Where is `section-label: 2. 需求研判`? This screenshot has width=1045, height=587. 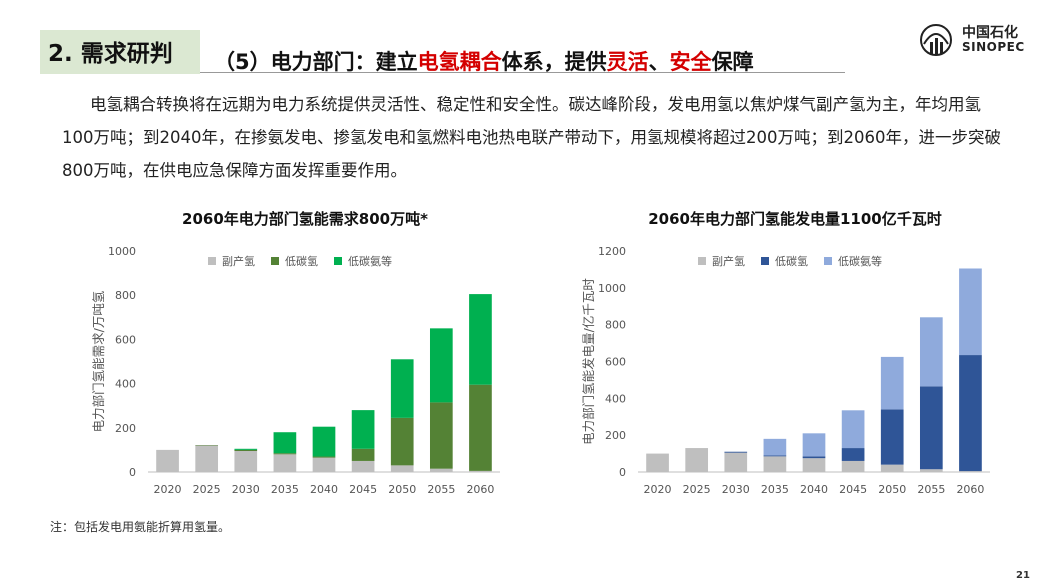 section-label: 2. 需求研判 is located at coordinates (110, 54).